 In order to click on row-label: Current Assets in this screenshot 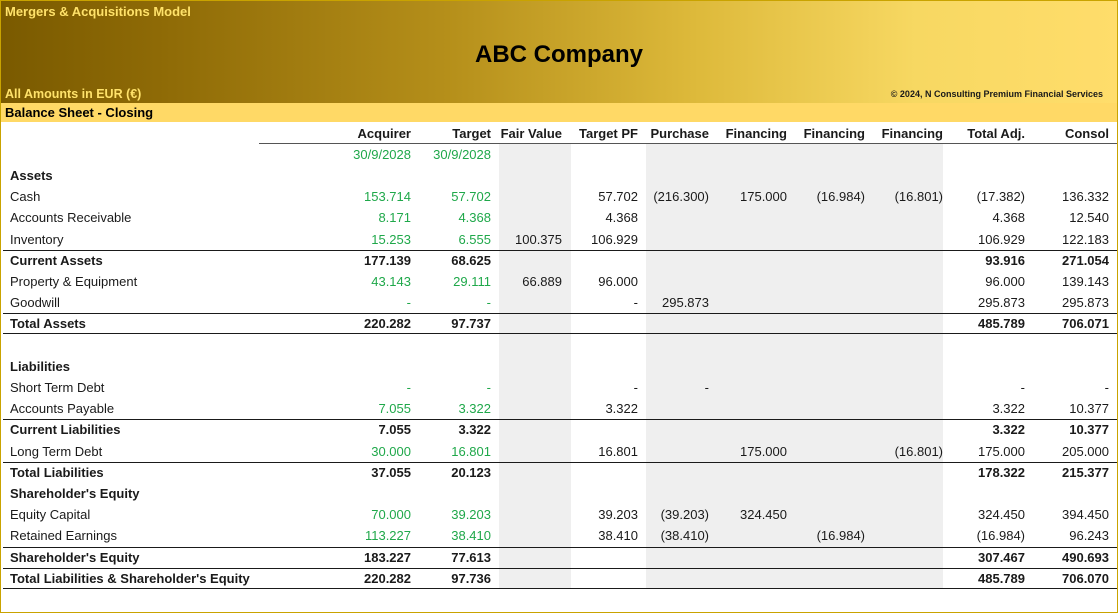, I will do `click(56, 260)`.